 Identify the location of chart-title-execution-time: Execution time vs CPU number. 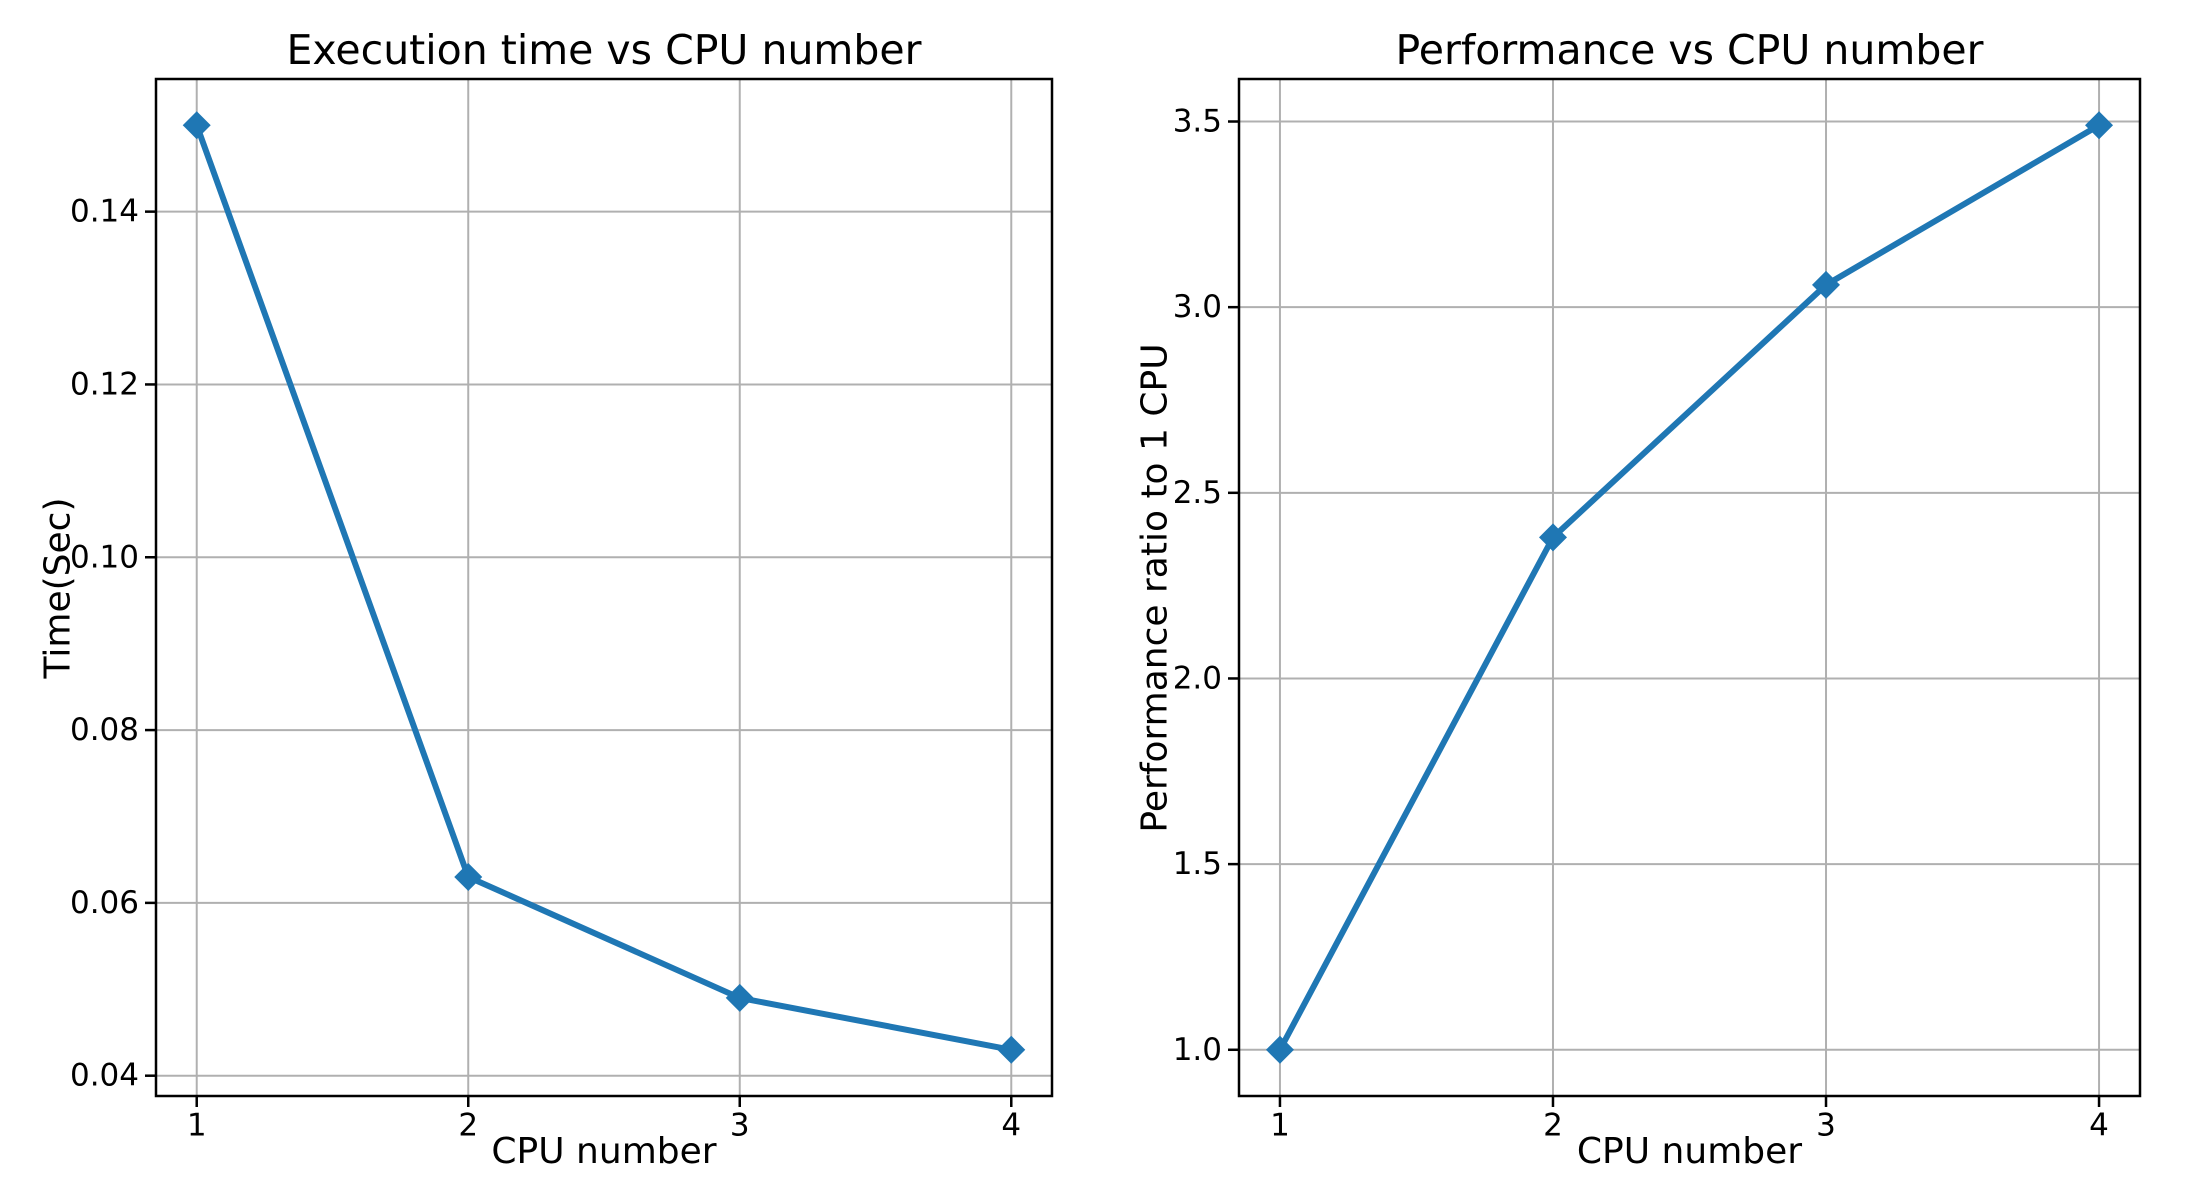
(604, 50).